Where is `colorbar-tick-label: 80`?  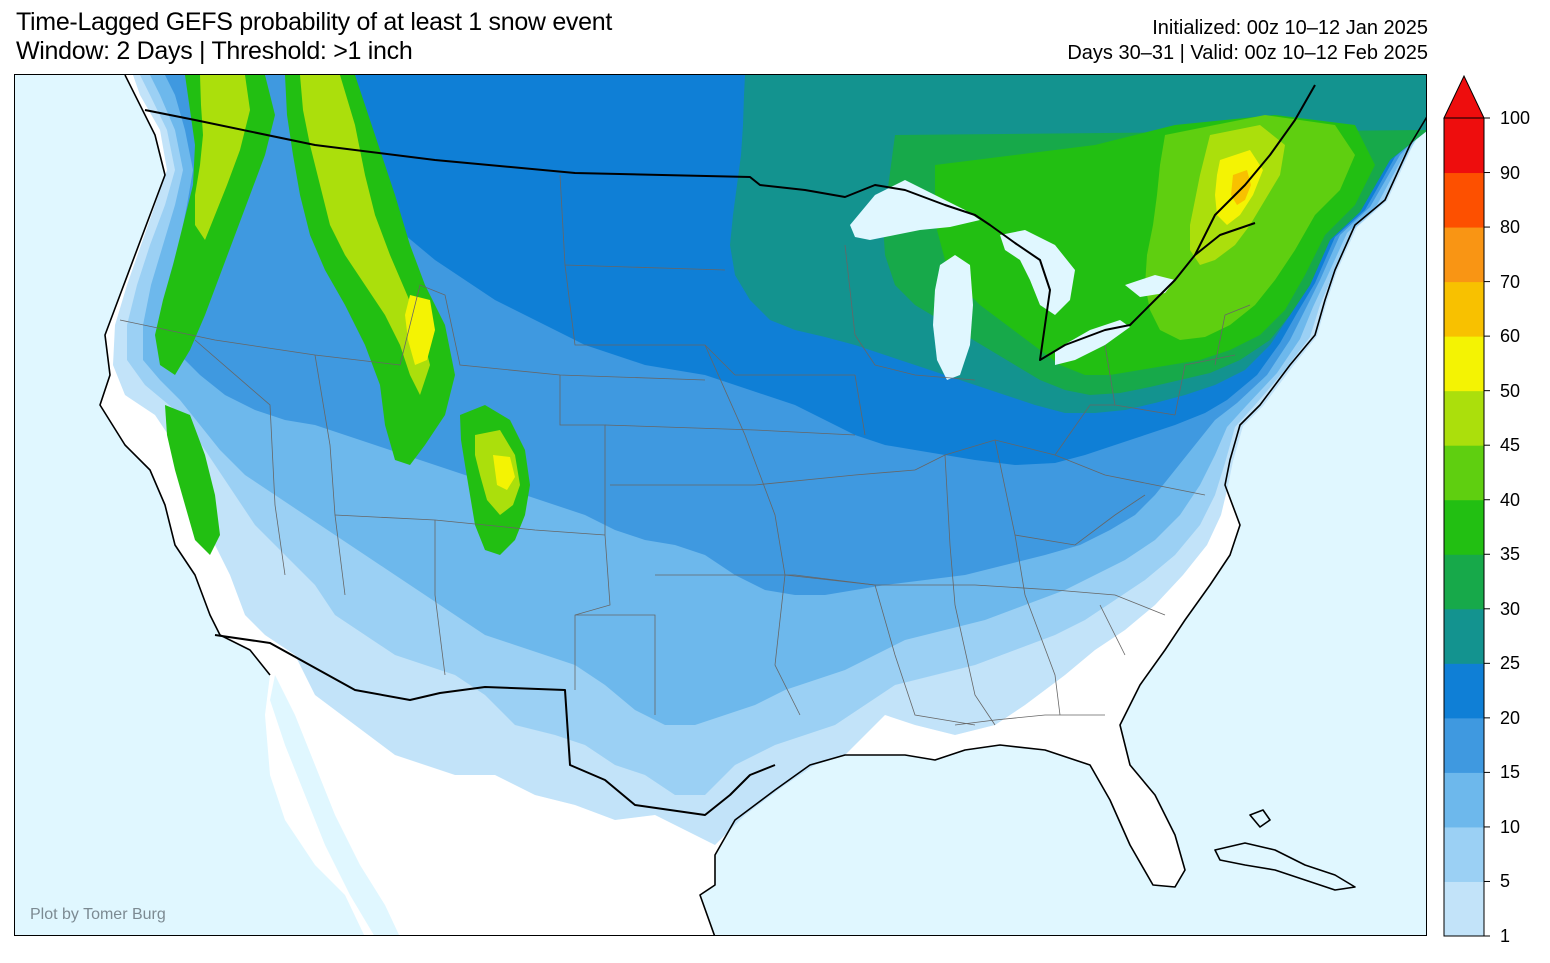 colorbar-tick-label: 80 is located at coordinates (1510, 227).